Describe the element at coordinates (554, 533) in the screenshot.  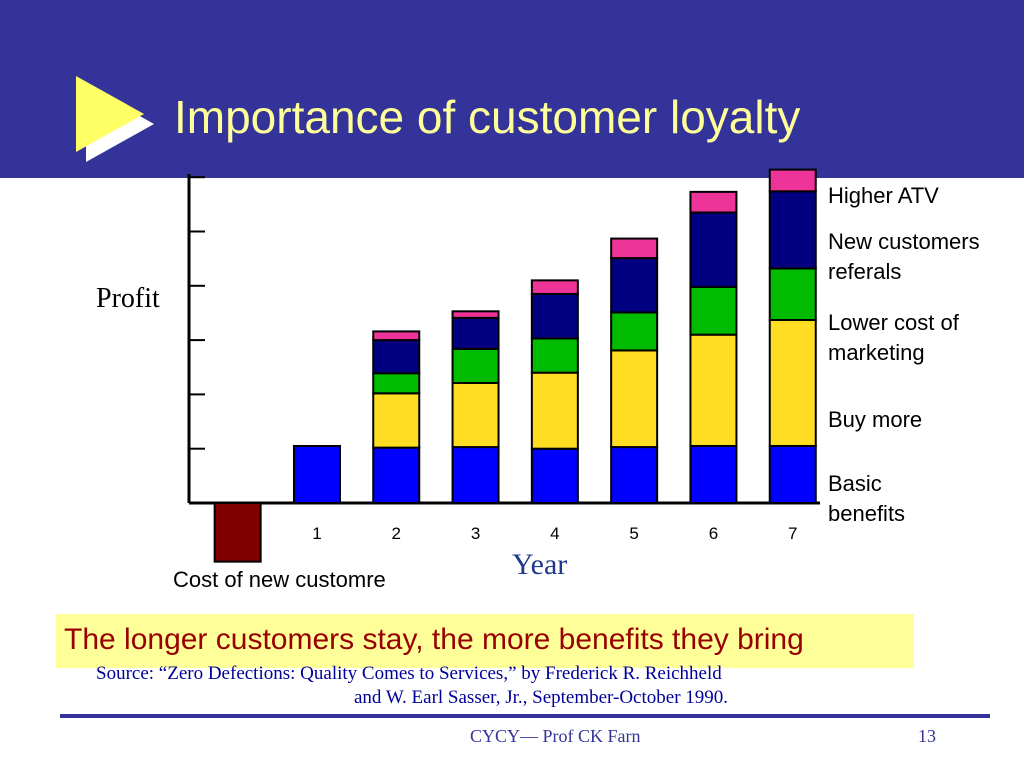
I see `x-tick-label: 4` at that location.